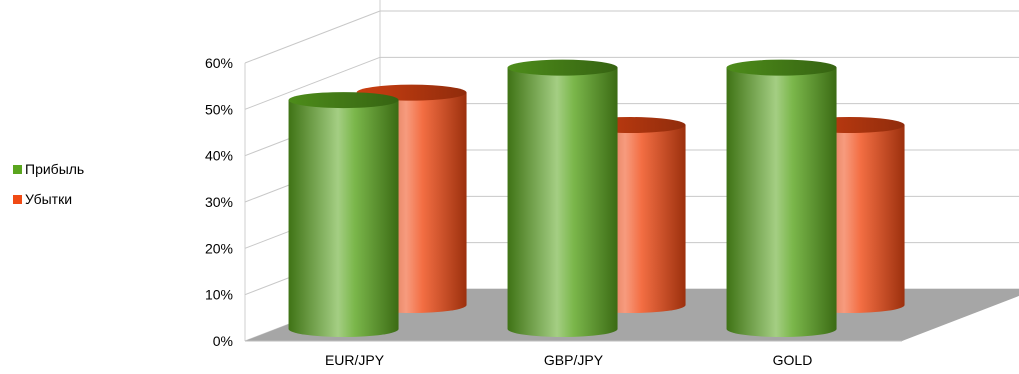 The height and width of the screenshot is (374, 1019). I want to click on bar-Прибыль-EUR/JPY, so click(343, 214).